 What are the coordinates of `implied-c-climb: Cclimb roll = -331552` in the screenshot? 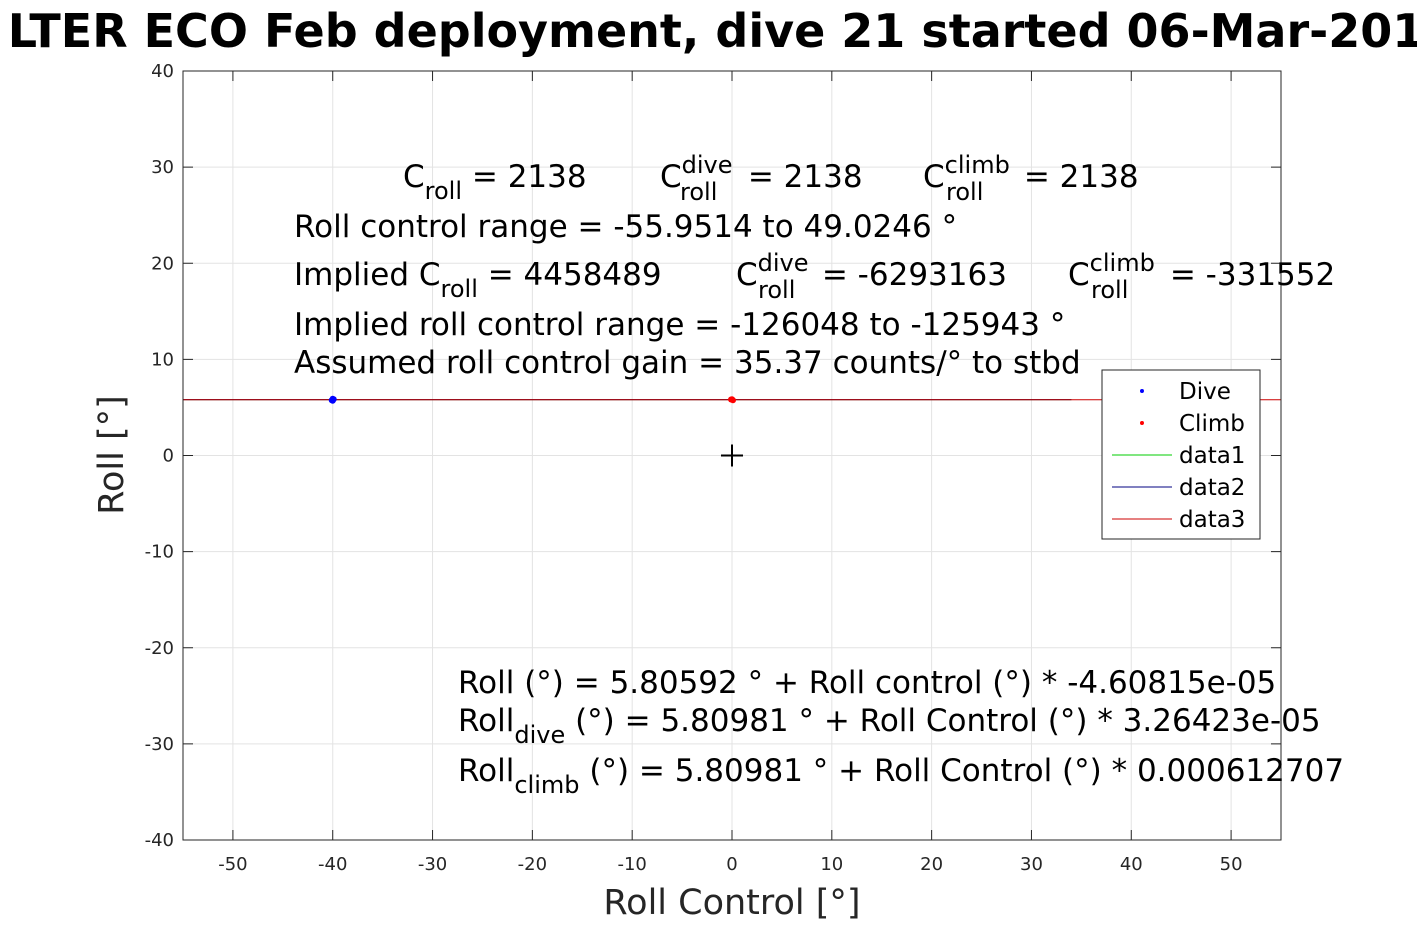 It's located at (1201, 276).